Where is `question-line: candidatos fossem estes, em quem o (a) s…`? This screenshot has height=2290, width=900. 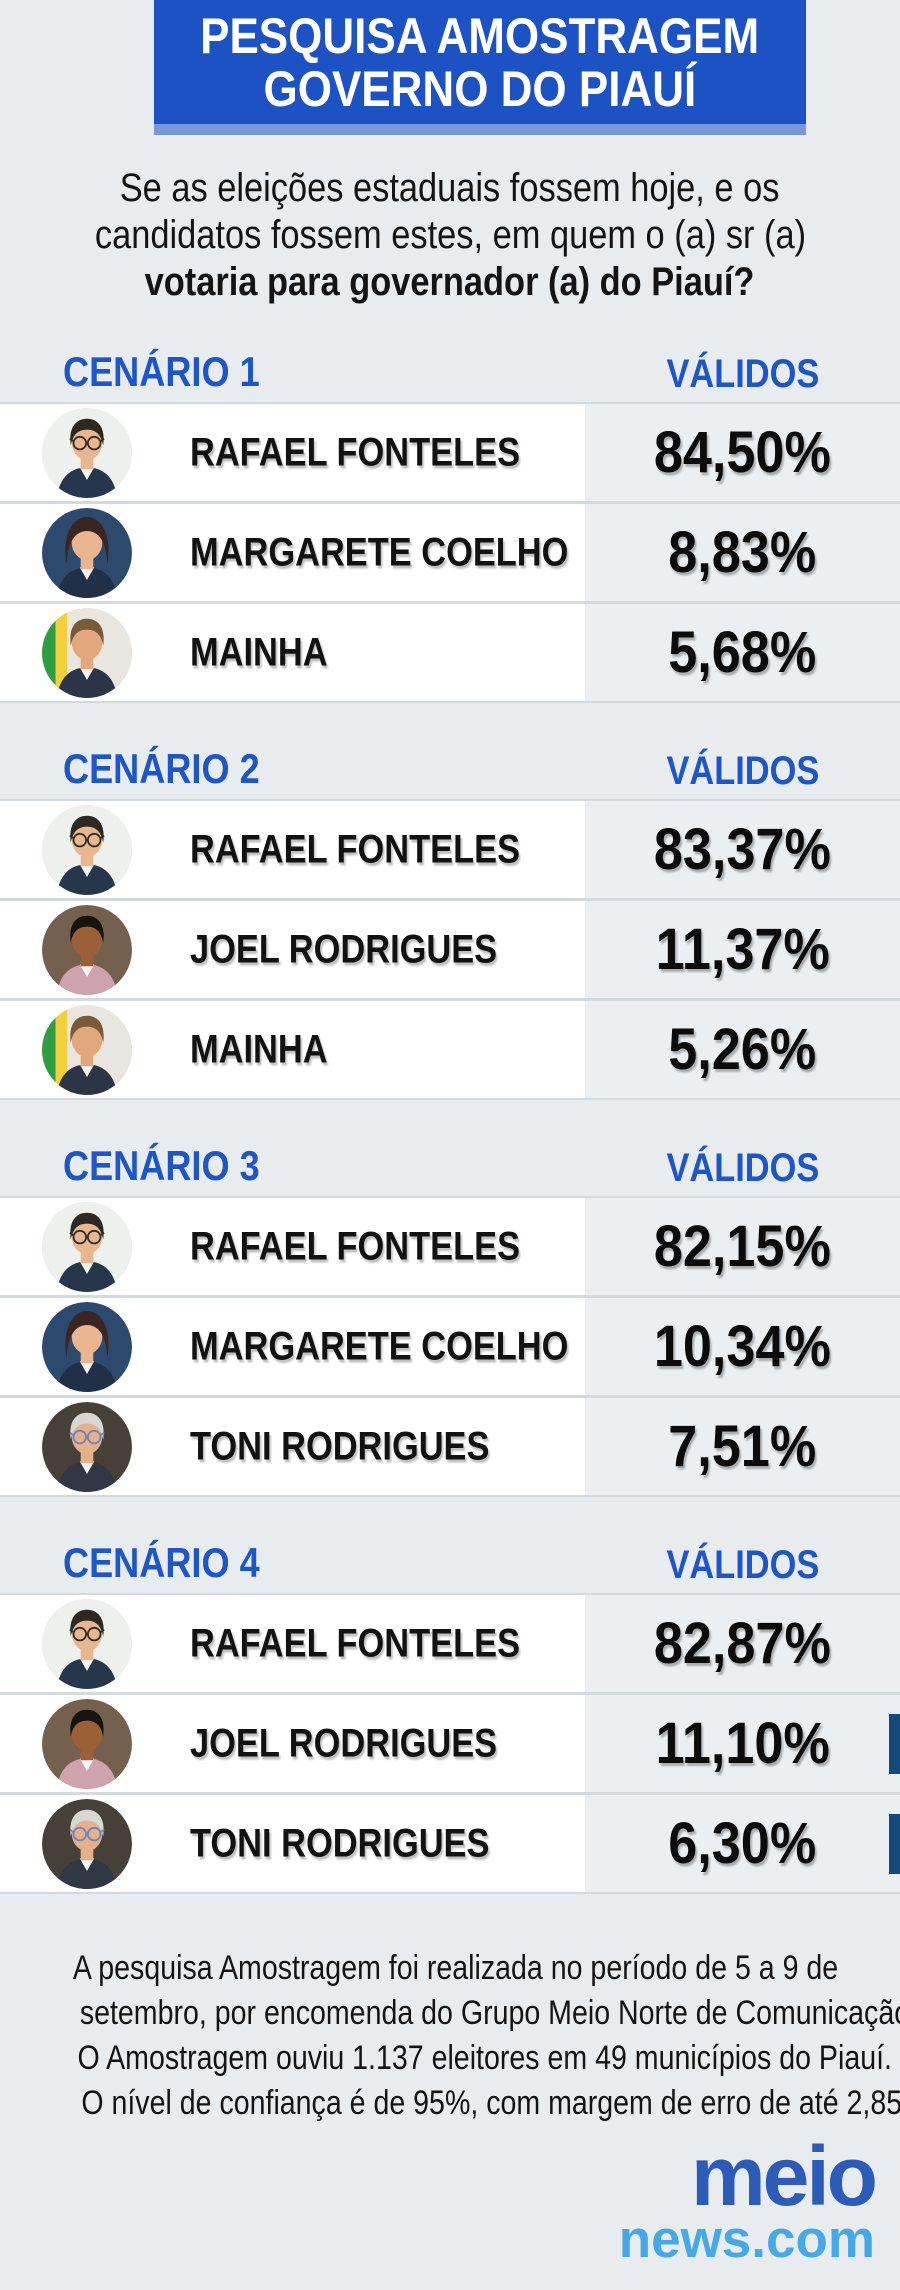
question-line: candidatos fossem estes, em quem o (a) s… is located at coordinates (450, 235).